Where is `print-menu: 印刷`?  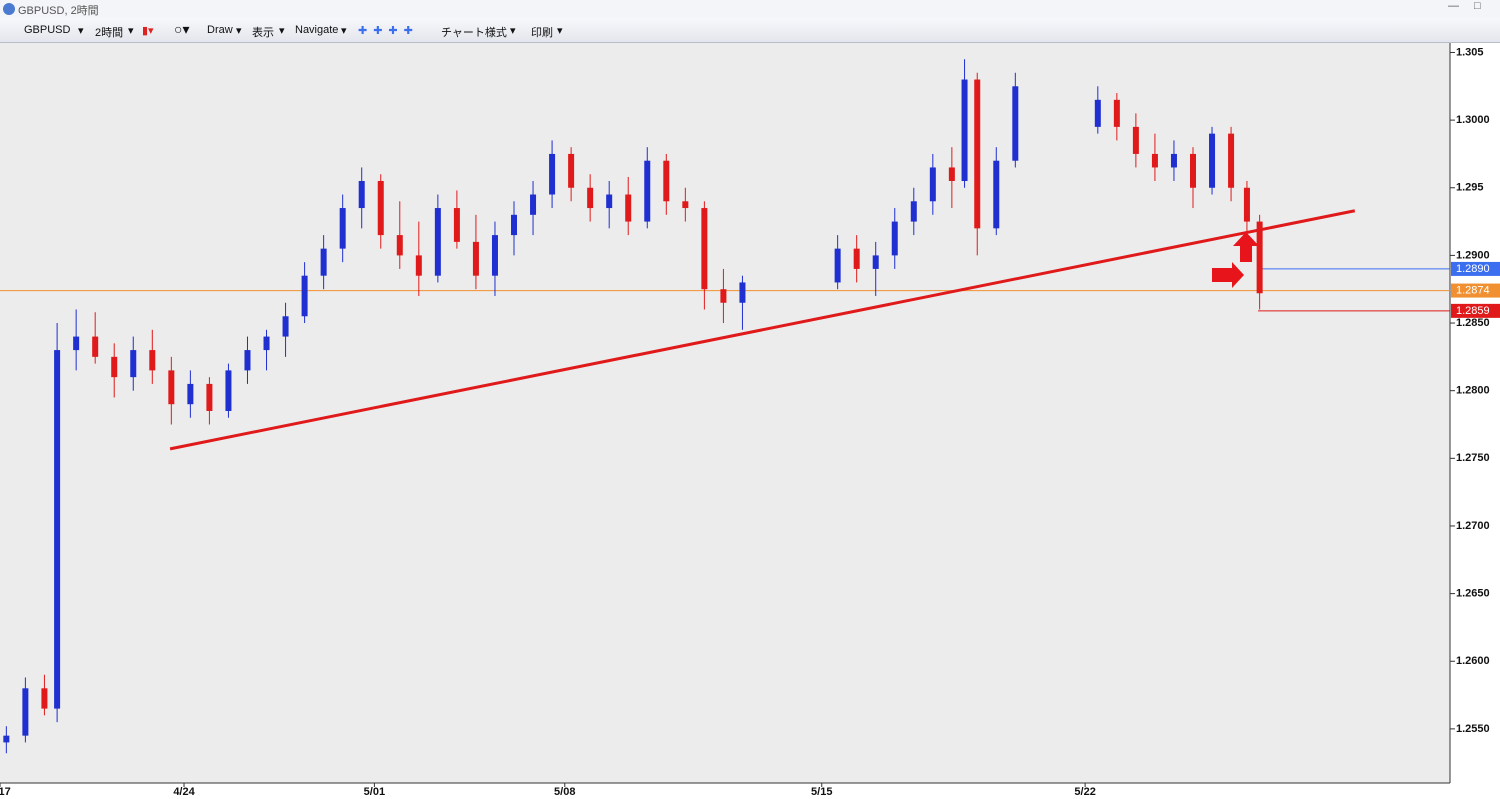
print-menu: 印刷 is located at coordinates (542, 33).